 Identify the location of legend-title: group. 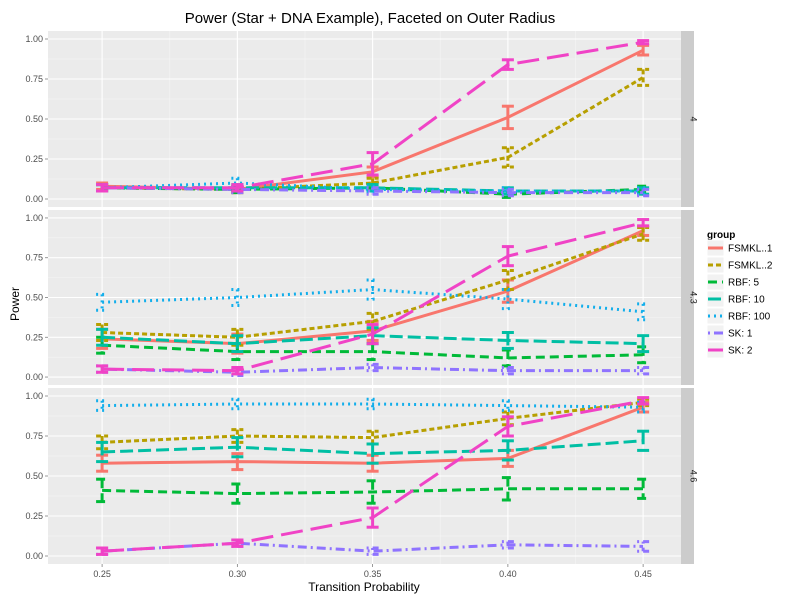
(721, 235).